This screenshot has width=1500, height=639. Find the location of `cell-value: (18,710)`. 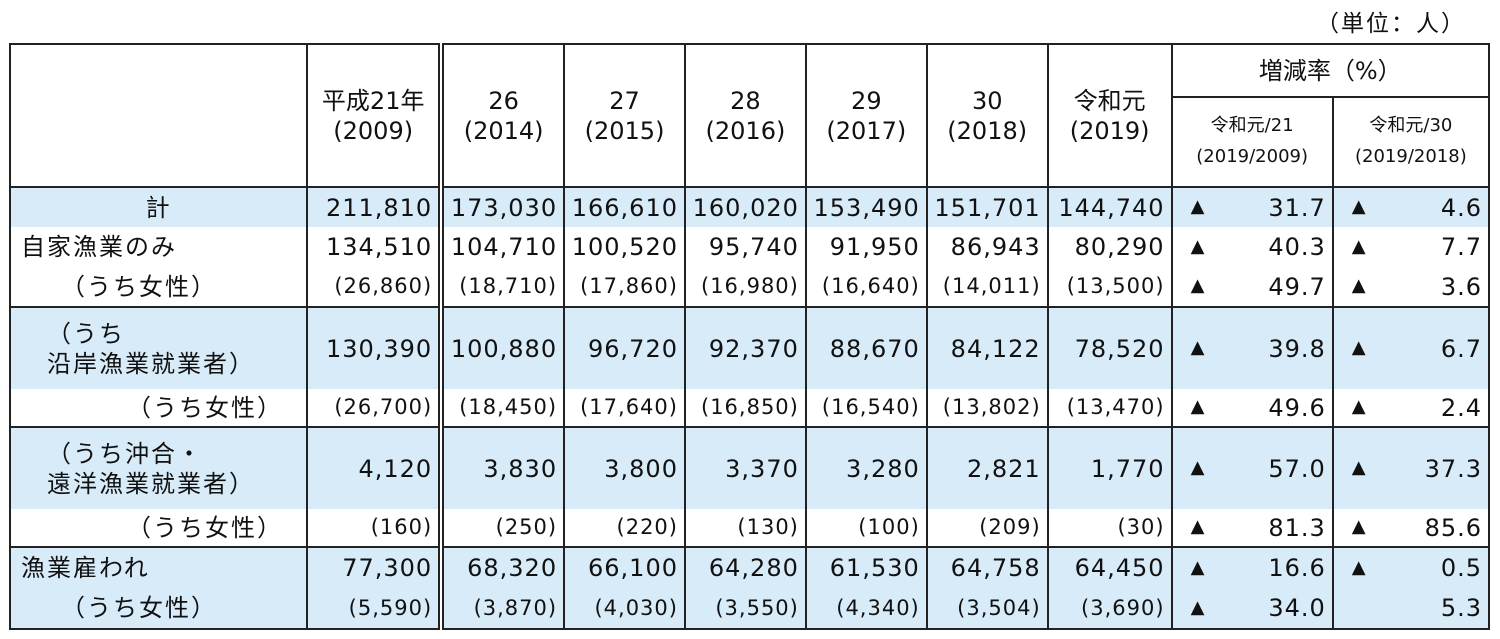

cell-value: (18,710) is located at coordinates (503, 287).